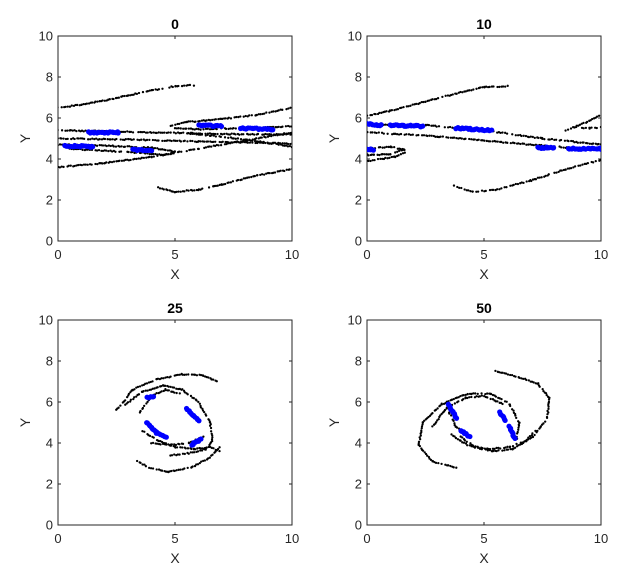  What do you see at coordinates (601, 538) in the screenshot?
I see `x-tick-label: 10` at bounding box center [601, 538].